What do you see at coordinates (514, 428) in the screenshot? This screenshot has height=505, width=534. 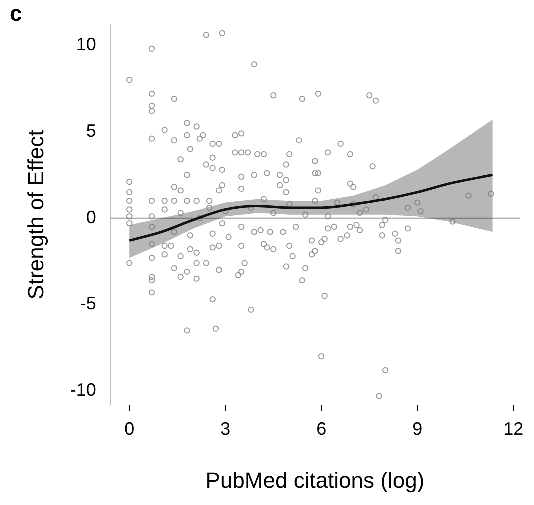 I see `x-tick-label: 12` at bounding box center [514, 428].